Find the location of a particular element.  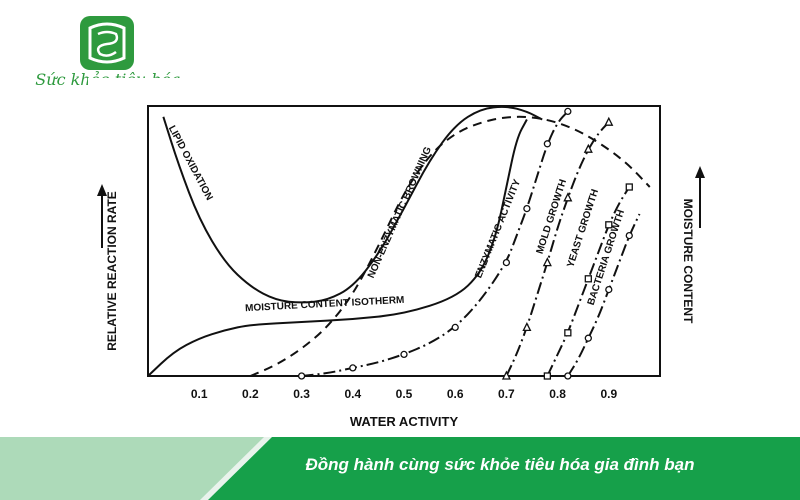

x-tick-label: 0.9 is located at coordinates (608, 394).